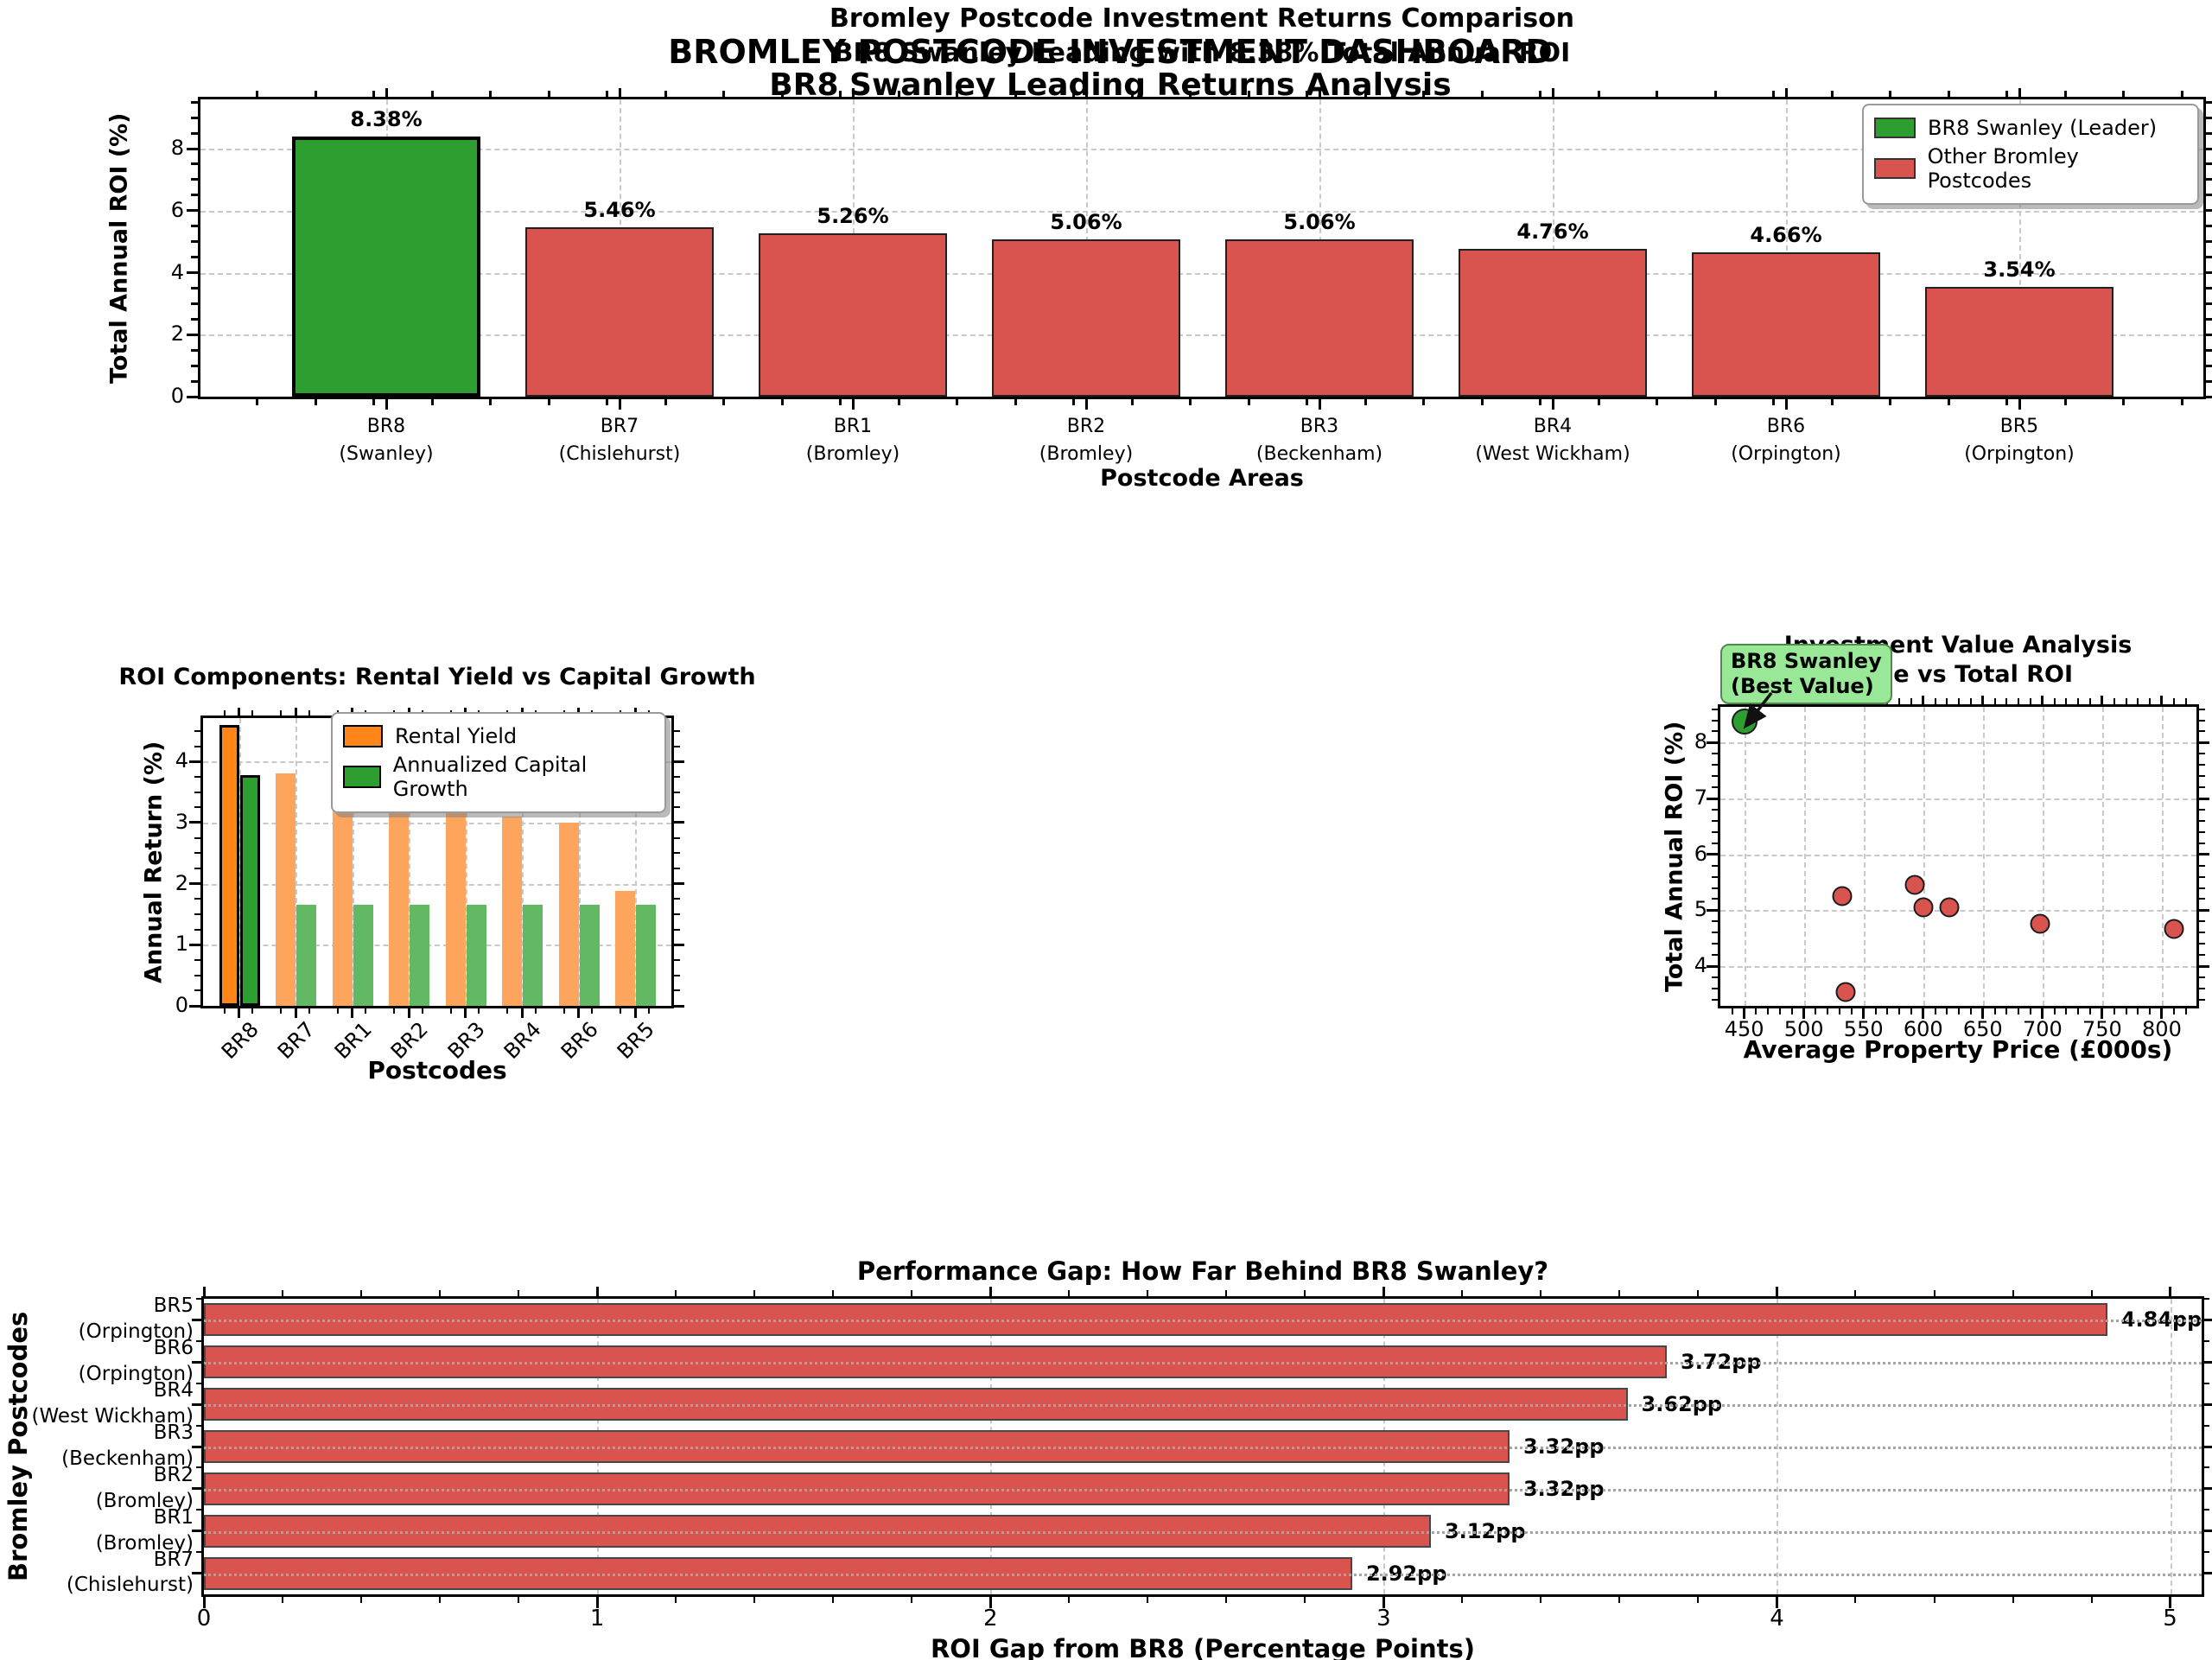 Image resolution: width=2212 pixels, height=1660 pixels. What do you see at coordinates (1563, 1446) in the screenshot?
I see `bar-value-label: 3.32pp` at bounding box center [1563, 1446].